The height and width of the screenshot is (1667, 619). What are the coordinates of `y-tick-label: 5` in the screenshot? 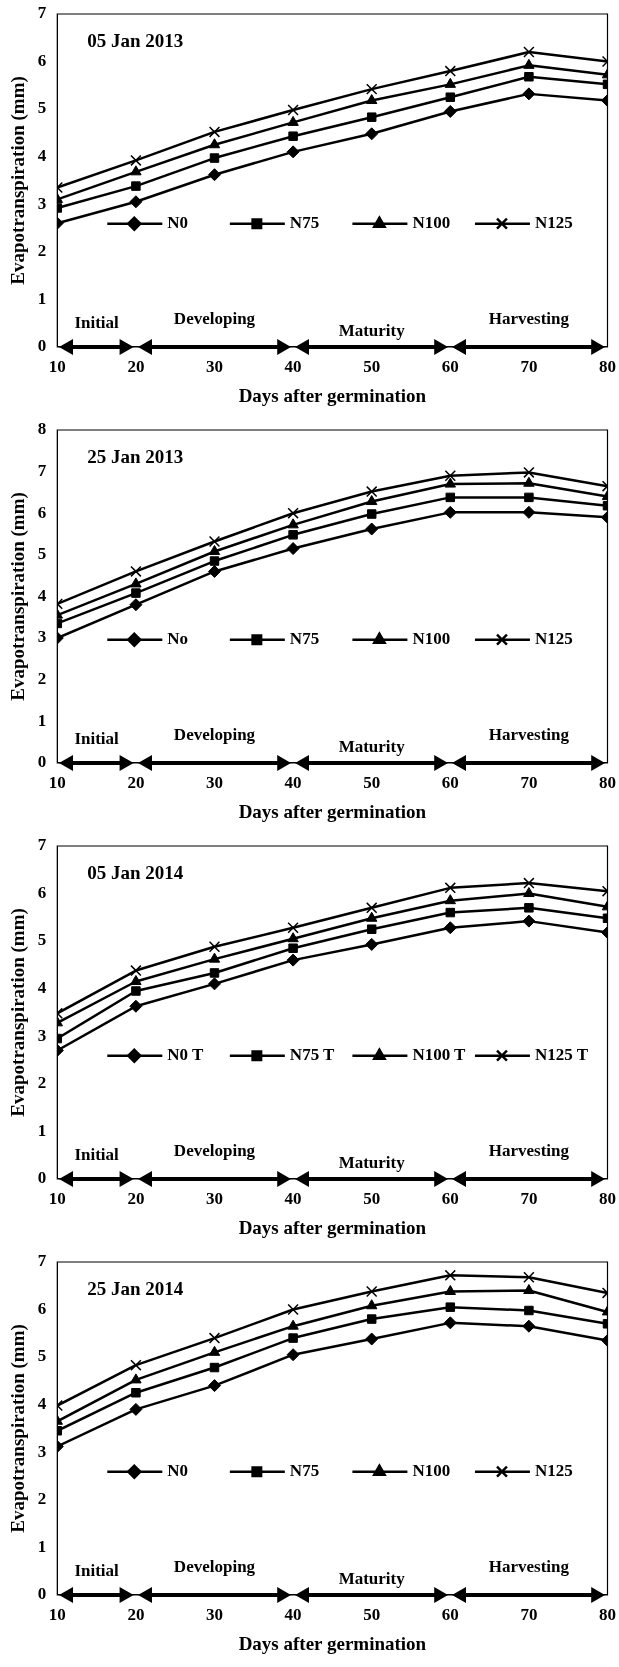 It's located at (42, 554).